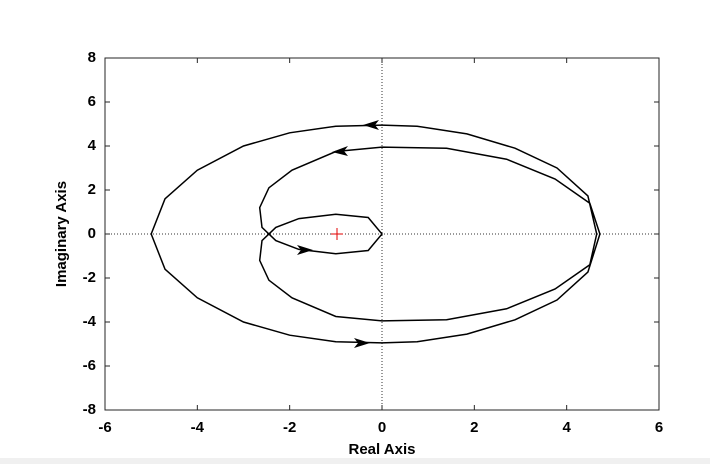  What do you see at coordinates (566, 427) in the screenshot?
I see `x-tick-label: 4` at bounding box center [566, 427].